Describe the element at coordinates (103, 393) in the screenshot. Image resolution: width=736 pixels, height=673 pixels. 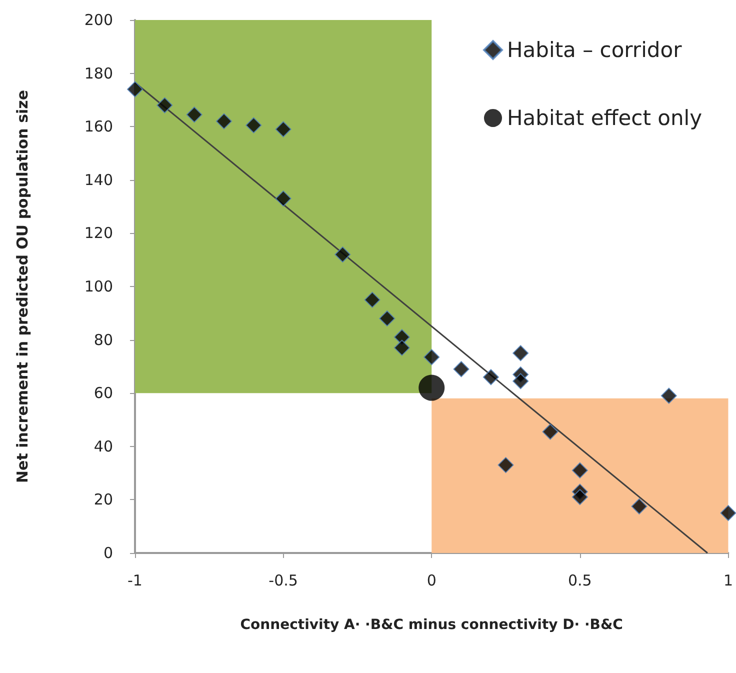
I see `y-tick-label: 60` at that location.